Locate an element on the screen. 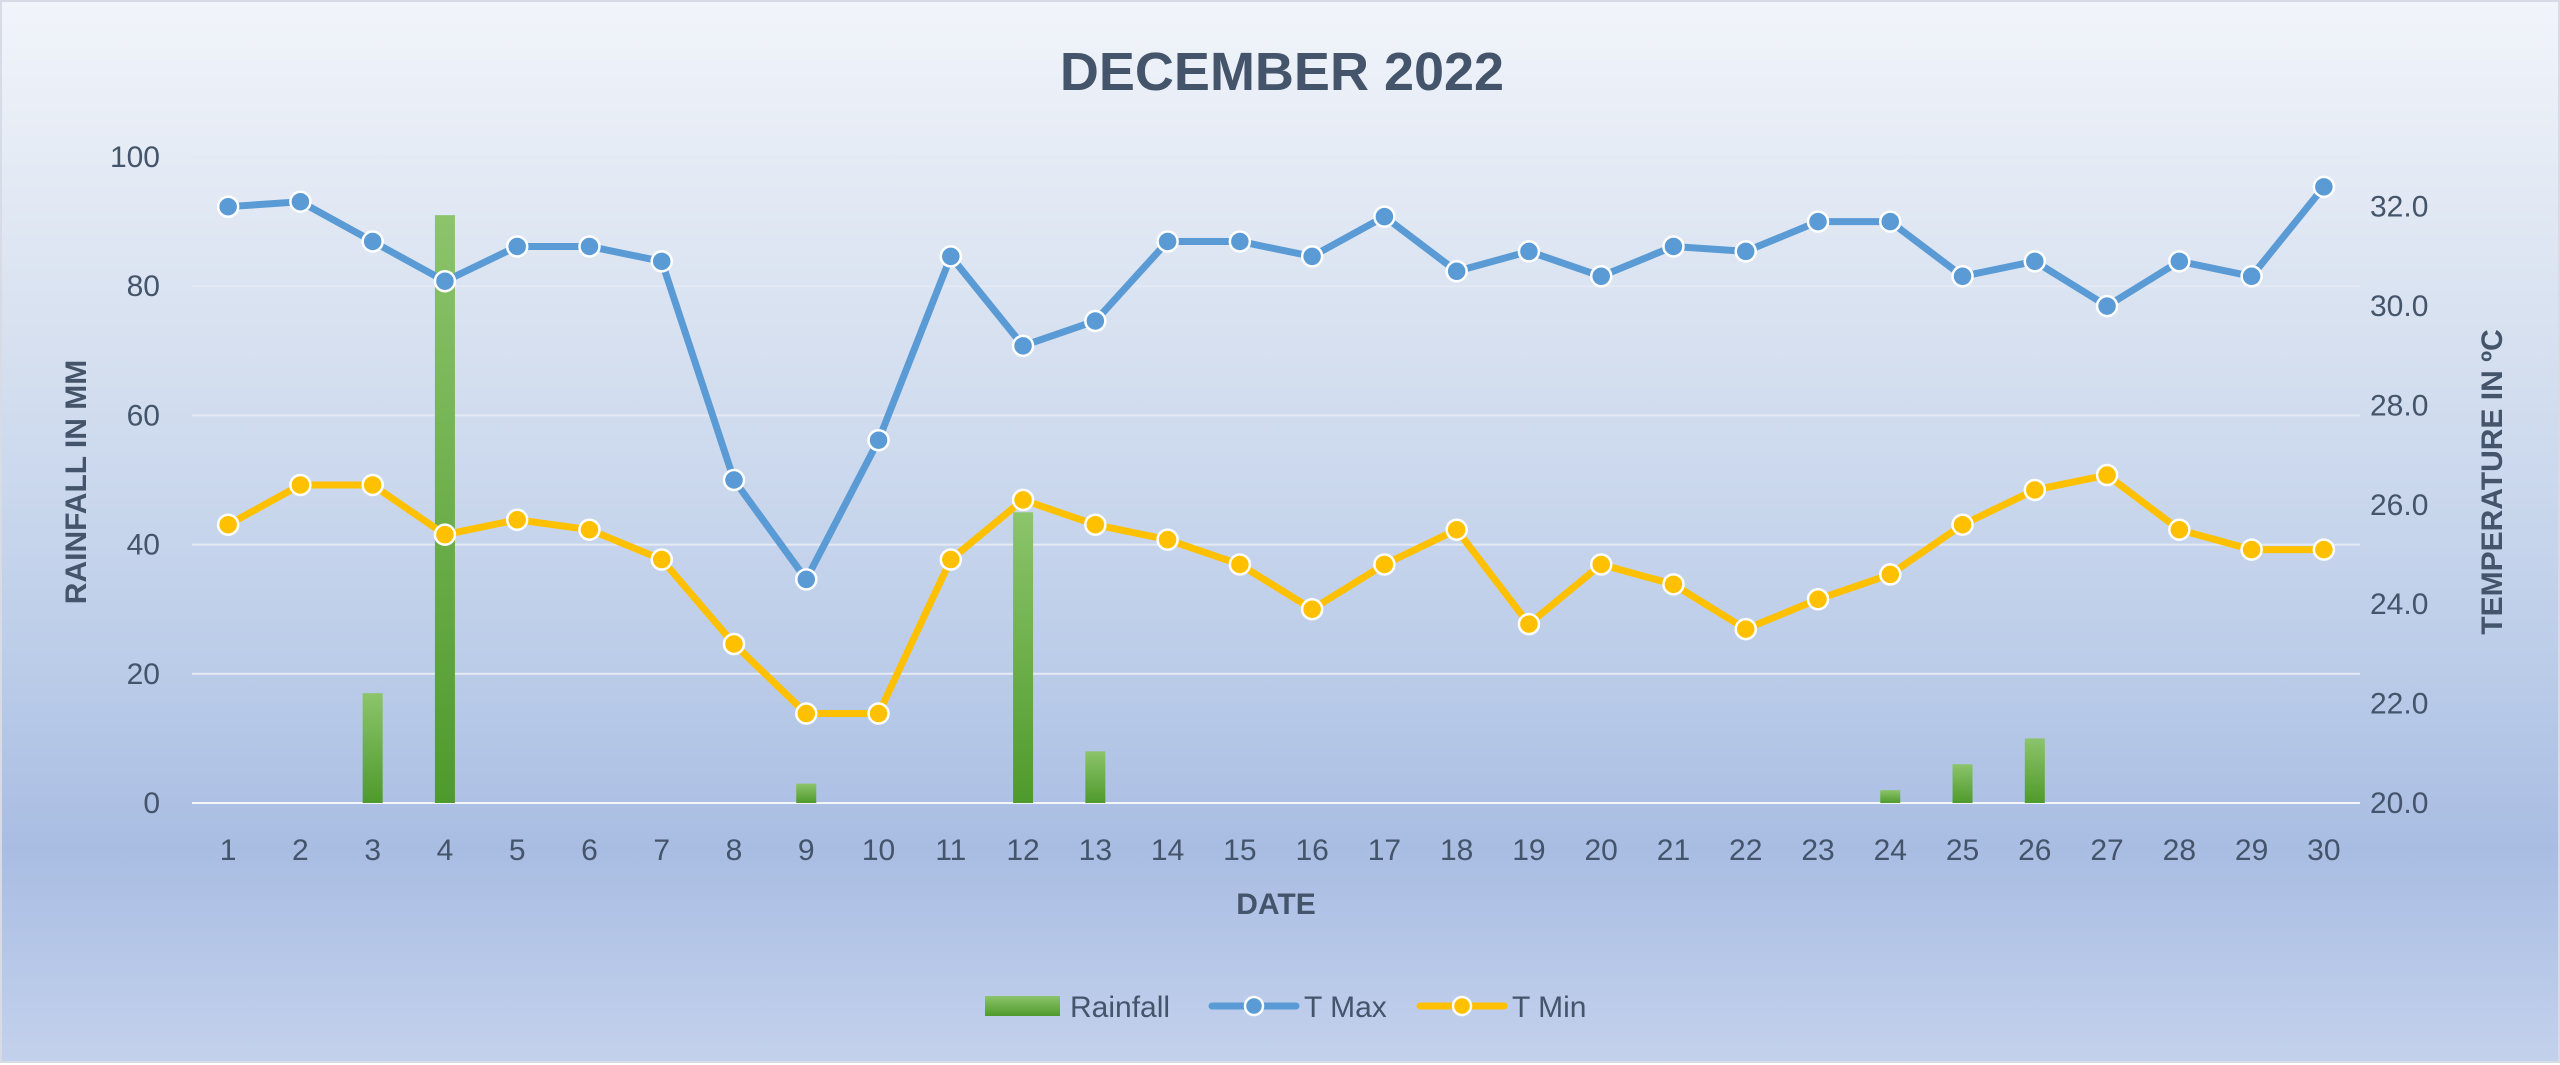  x-tick-label: 6 is located at coordinates (589, 850).